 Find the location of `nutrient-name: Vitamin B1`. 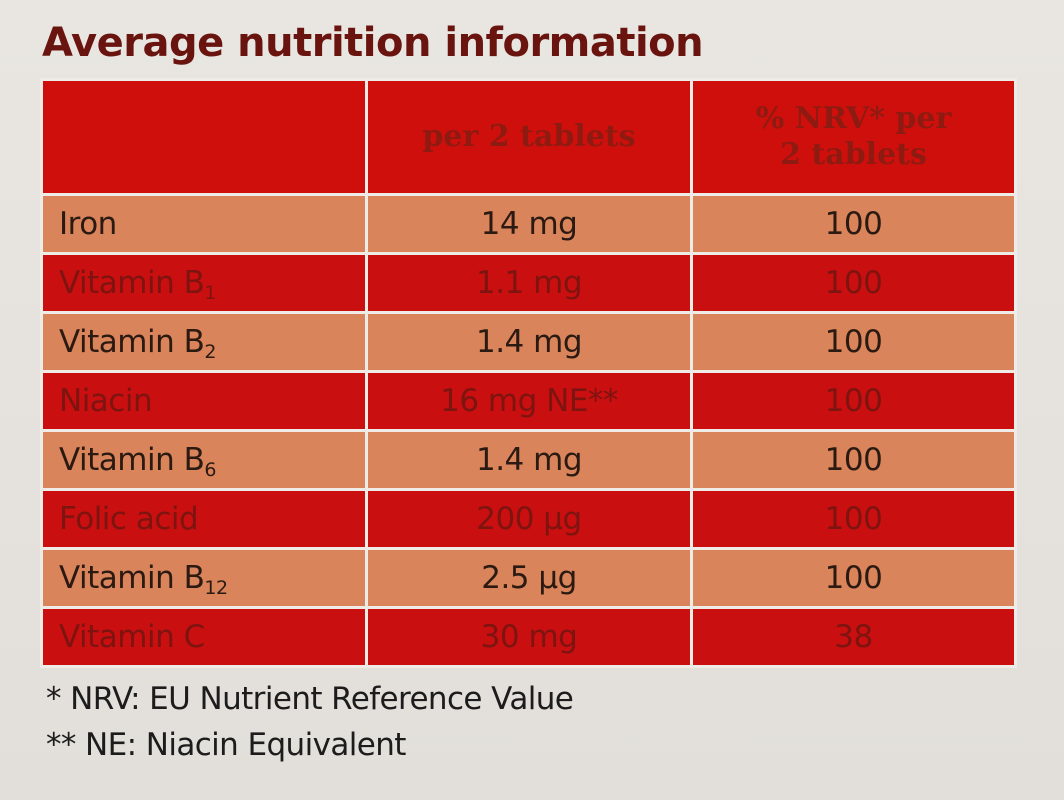

nutrient-name: Vitamin B1 is located at coordinates (204, 283).